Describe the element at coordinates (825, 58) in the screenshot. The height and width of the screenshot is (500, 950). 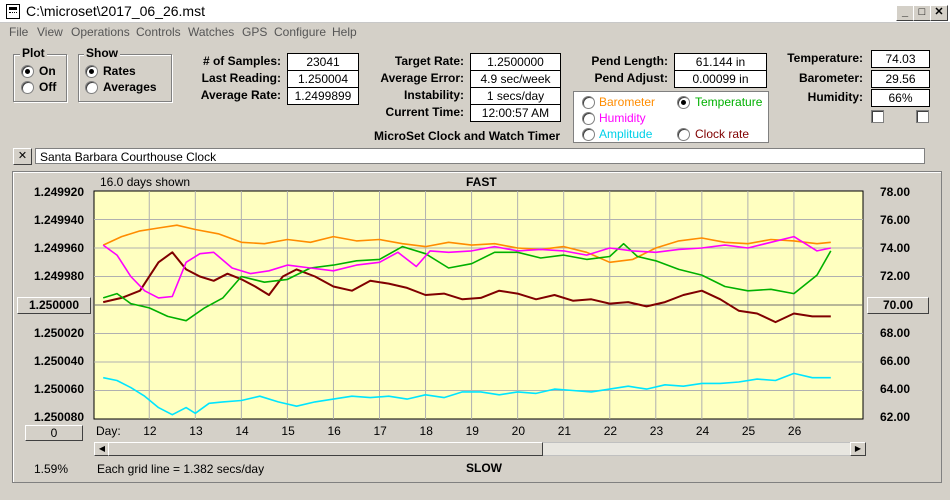
I see `temperature-reading-label: Temperature:` at that location.